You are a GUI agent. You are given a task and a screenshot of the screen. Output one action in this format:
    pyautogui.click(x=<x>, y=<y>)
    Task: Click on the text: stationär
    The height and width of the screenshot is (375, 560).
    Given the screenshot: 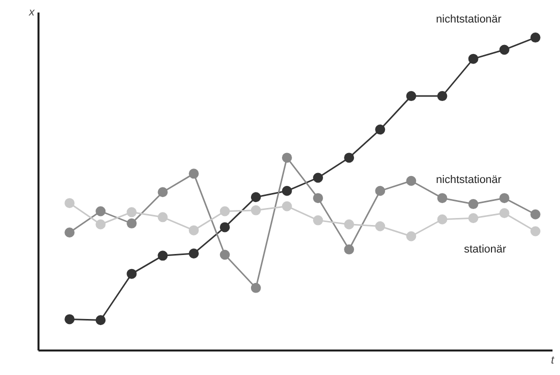 What is the action you would take?
    pyautogui.click(x=485, y=249)
    